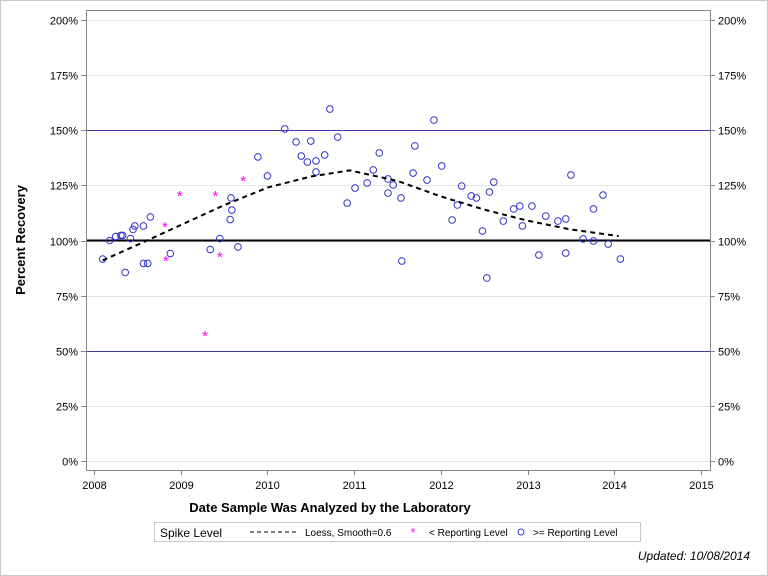 This screenshot has height=576, width=768. What do you see at coordinates (67, 408) in the screenshot?
I see `y-tick-label: 25%` at bounding box center [67, 408].